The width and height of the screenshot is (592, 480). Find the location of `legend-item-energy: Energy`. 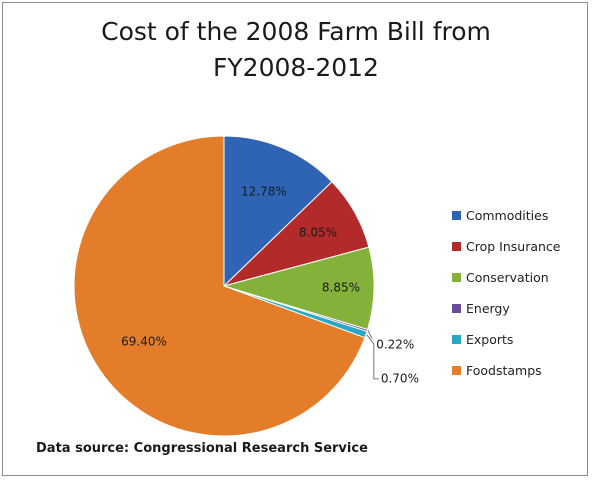

legend-item-energy: Energy is located at coordinates (506, 308).